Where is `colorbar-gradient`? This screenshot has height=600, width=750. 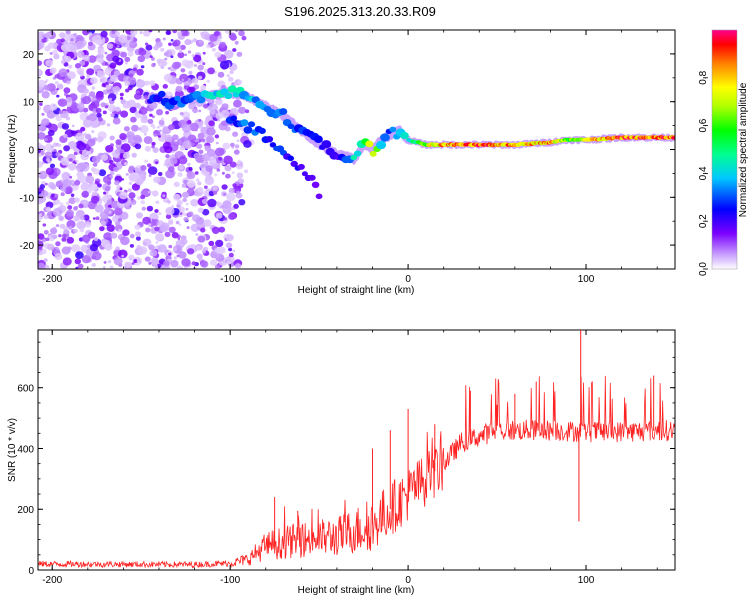
colorbar-gradient is located at coordinates (724, 149).